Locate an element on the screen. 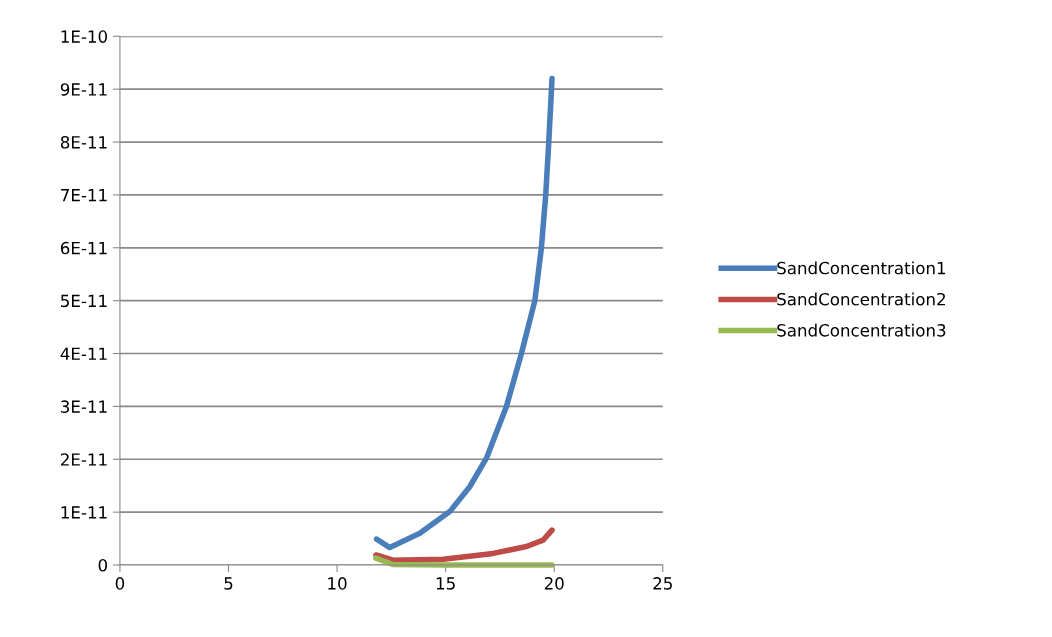 This screenshot has height=637, width=1052. y-tick-label: 4E-11 is located at coordinates (83, 353).